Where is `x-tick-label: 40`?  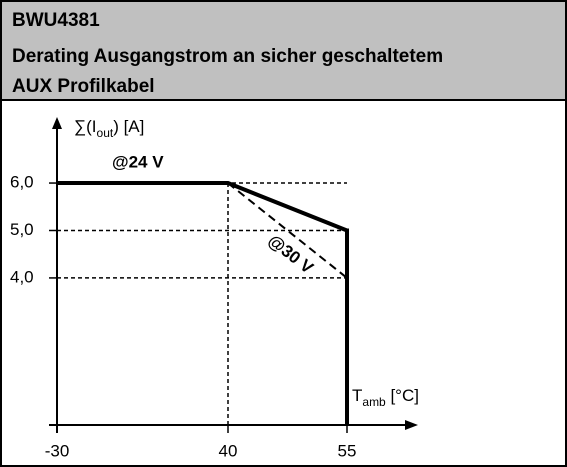
x-tick-label: 40 is located at coordinates (228, 450).